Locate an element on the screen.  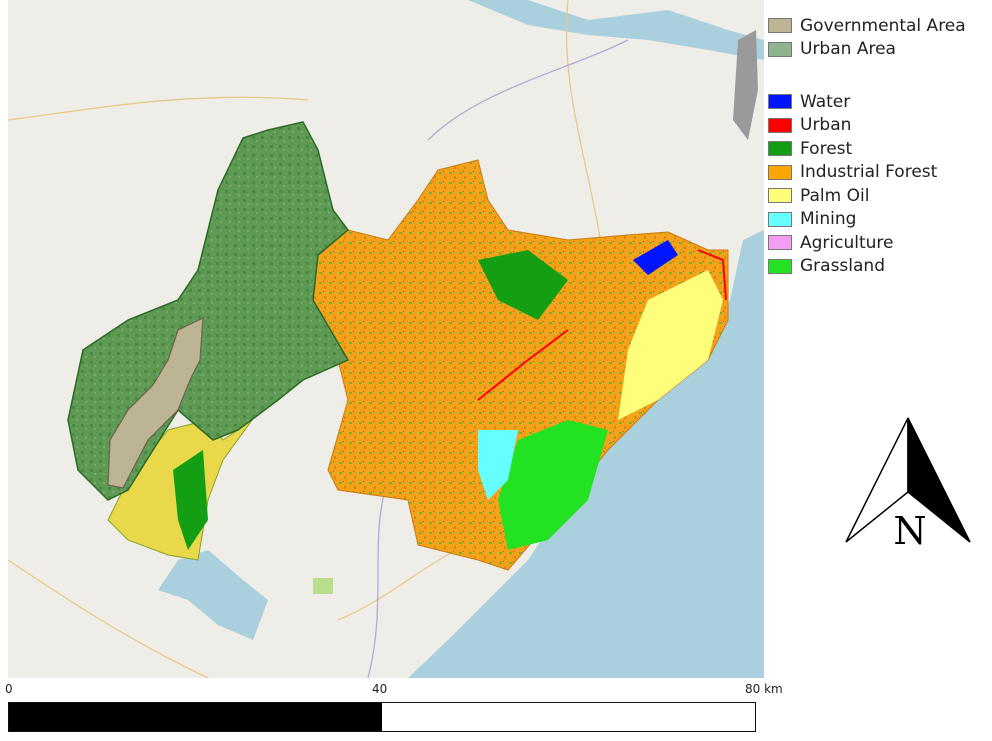
landcover-forest is located at coordinates (523, 285).